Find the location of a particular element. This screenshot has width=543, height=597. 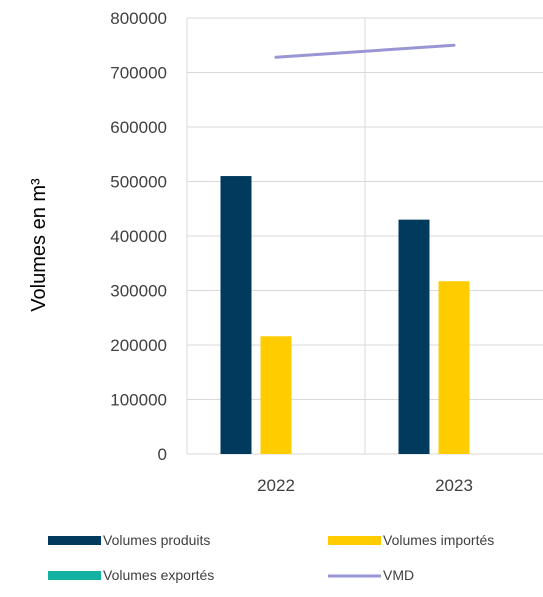

bar-volumes-produits-2022 is located at coordinates (236, 315).